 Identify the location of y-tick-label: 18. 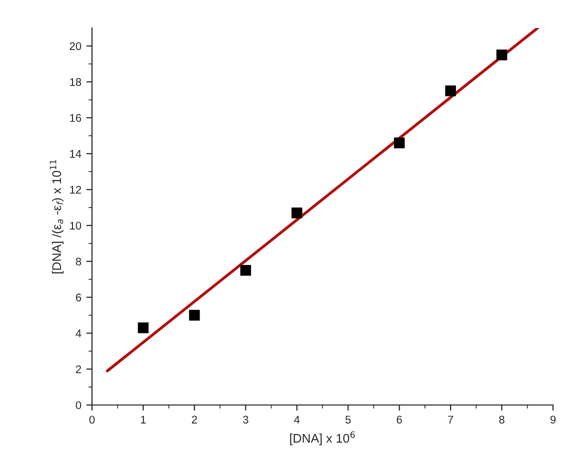
(76, 82).